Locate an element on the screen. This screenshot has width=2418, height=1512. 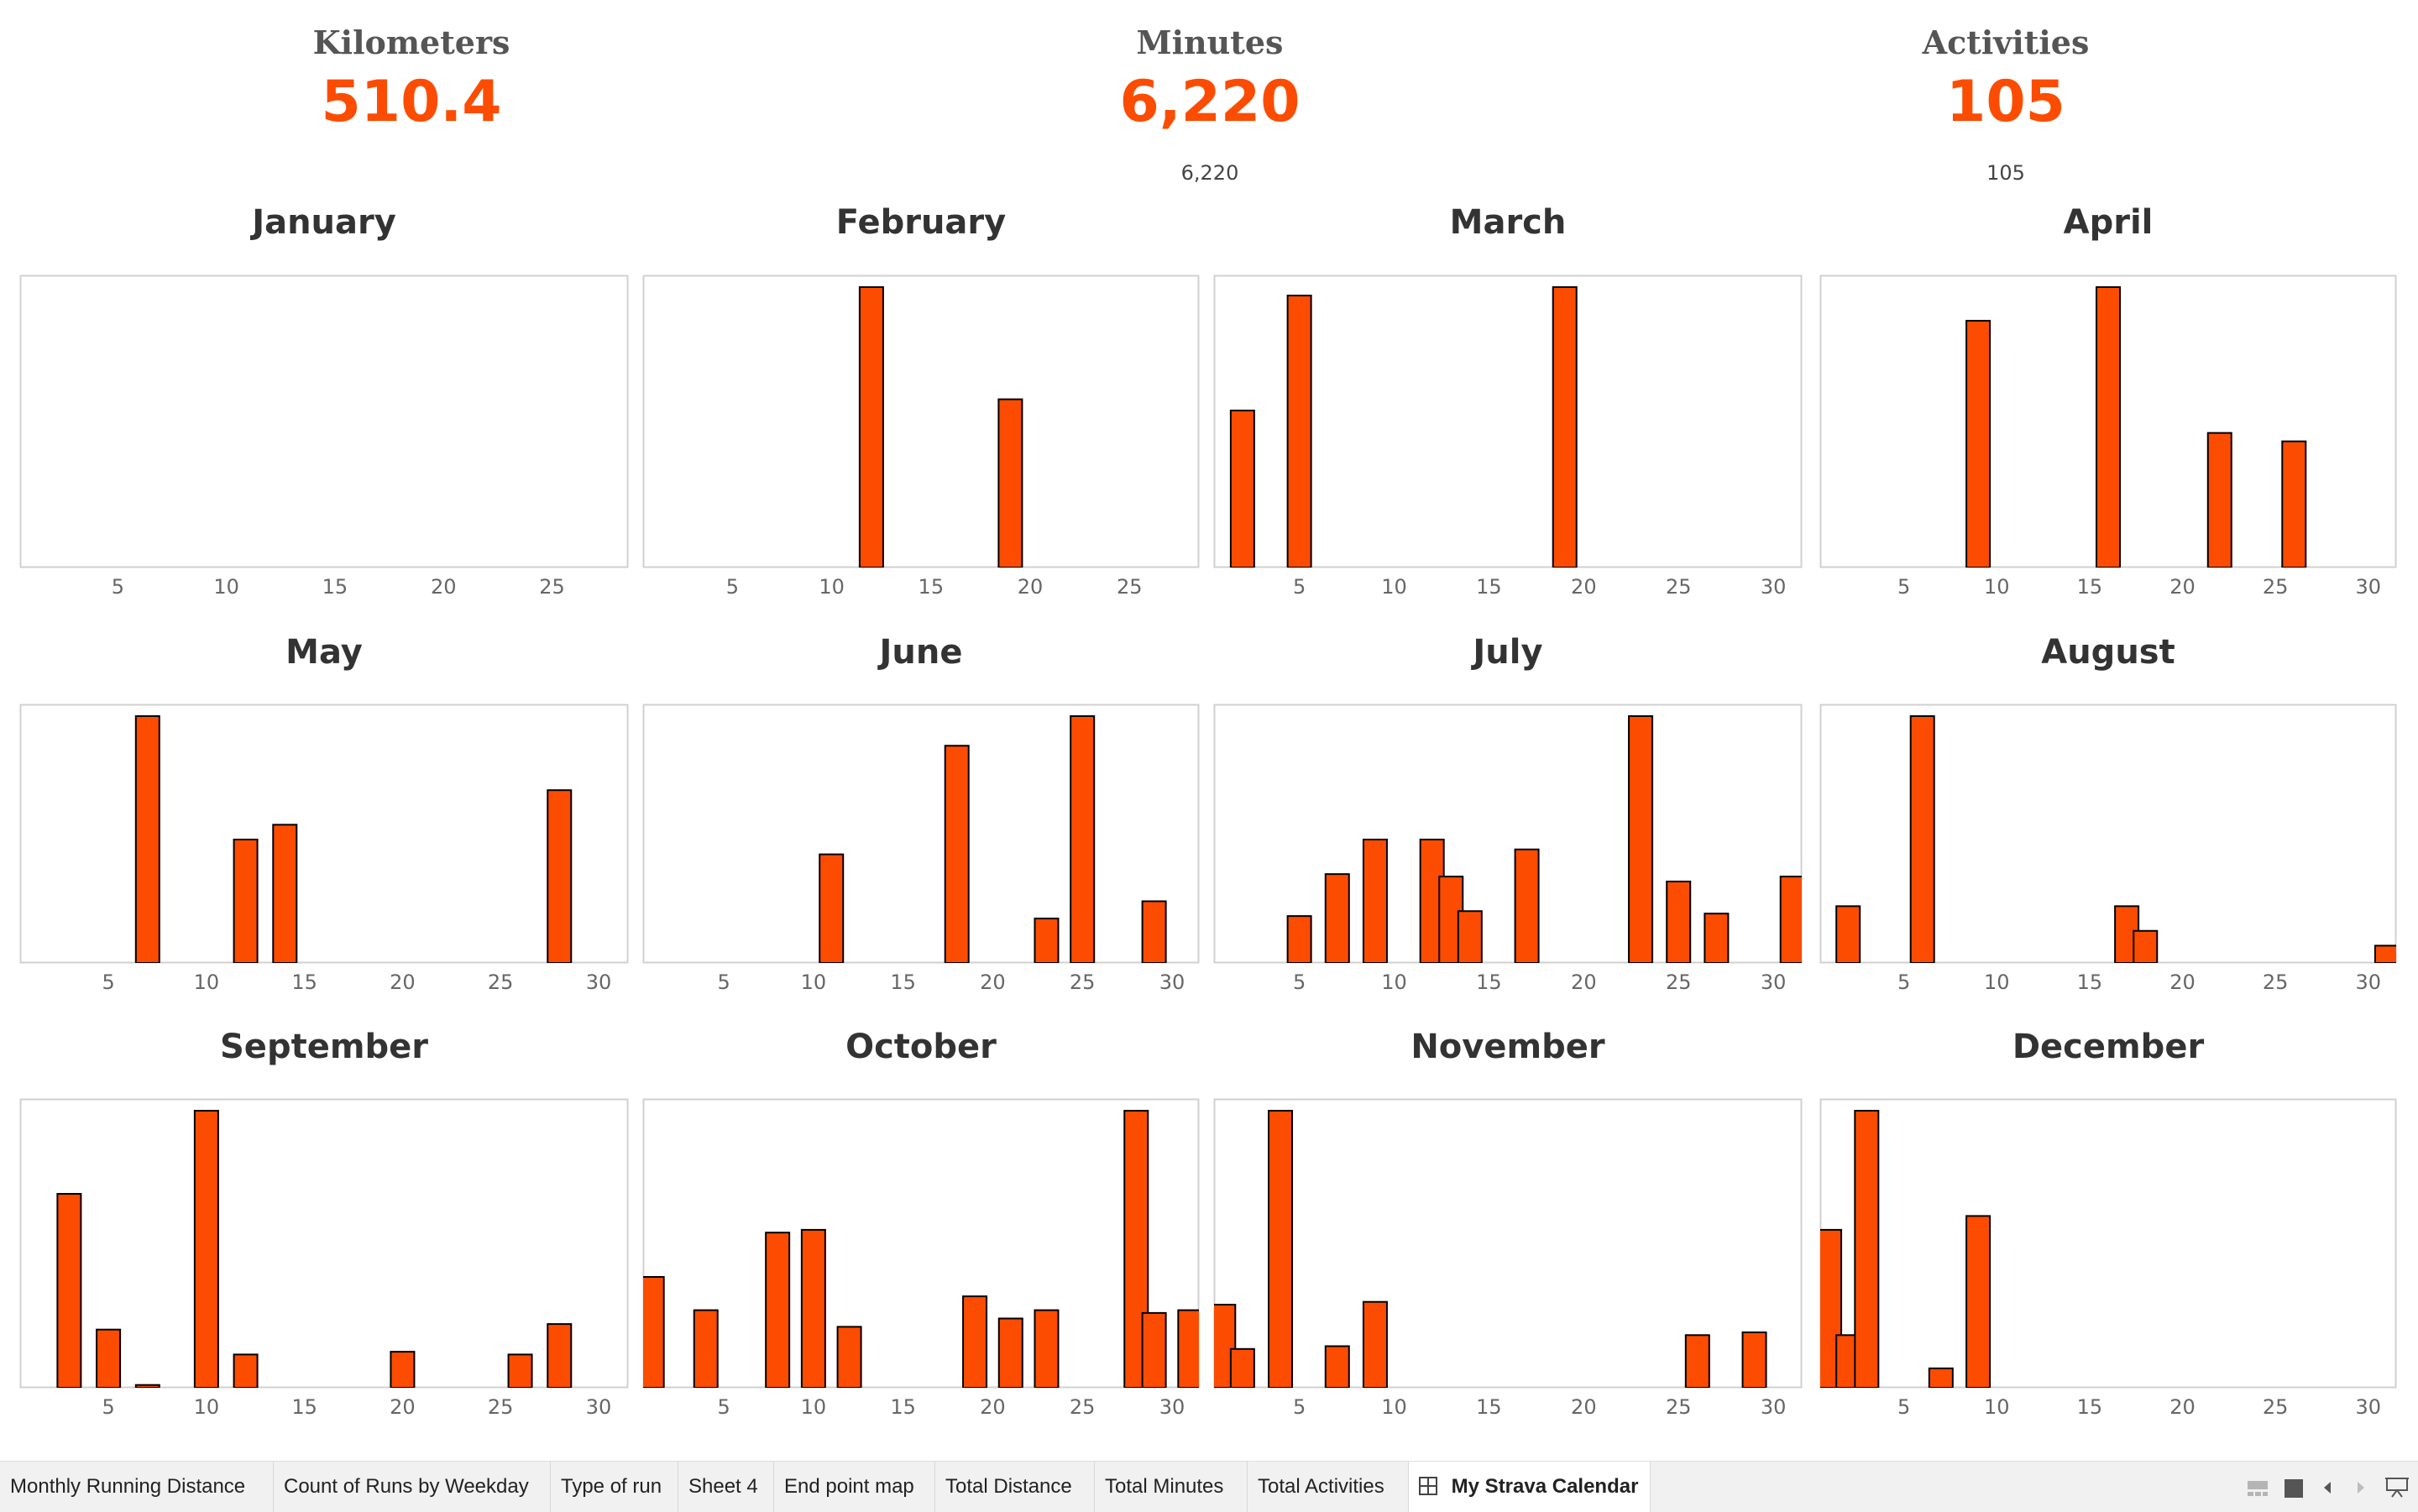
presentation-icon is located at coordinates (2397, 1488).